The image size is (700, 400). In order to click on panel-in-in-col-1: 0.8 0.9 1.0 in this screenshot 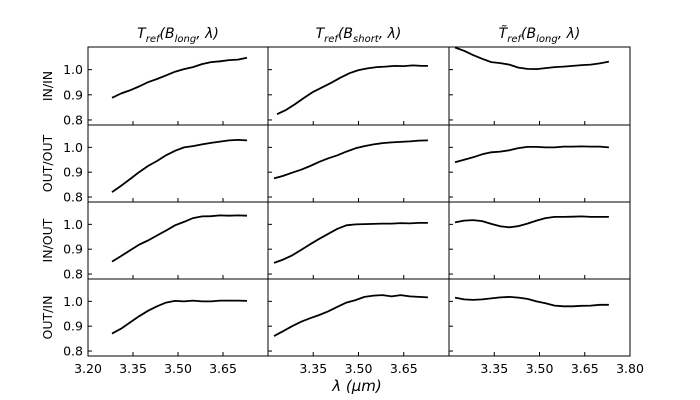, I will do `click(166, 86)`.